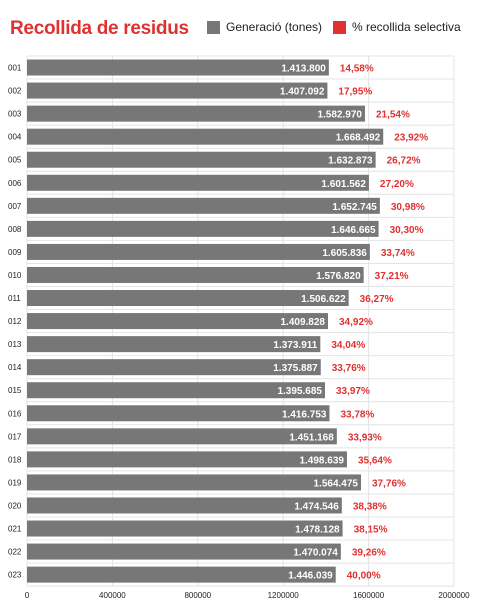  I want to click on bar-value-label: 1.646.665, so click(353, 230).